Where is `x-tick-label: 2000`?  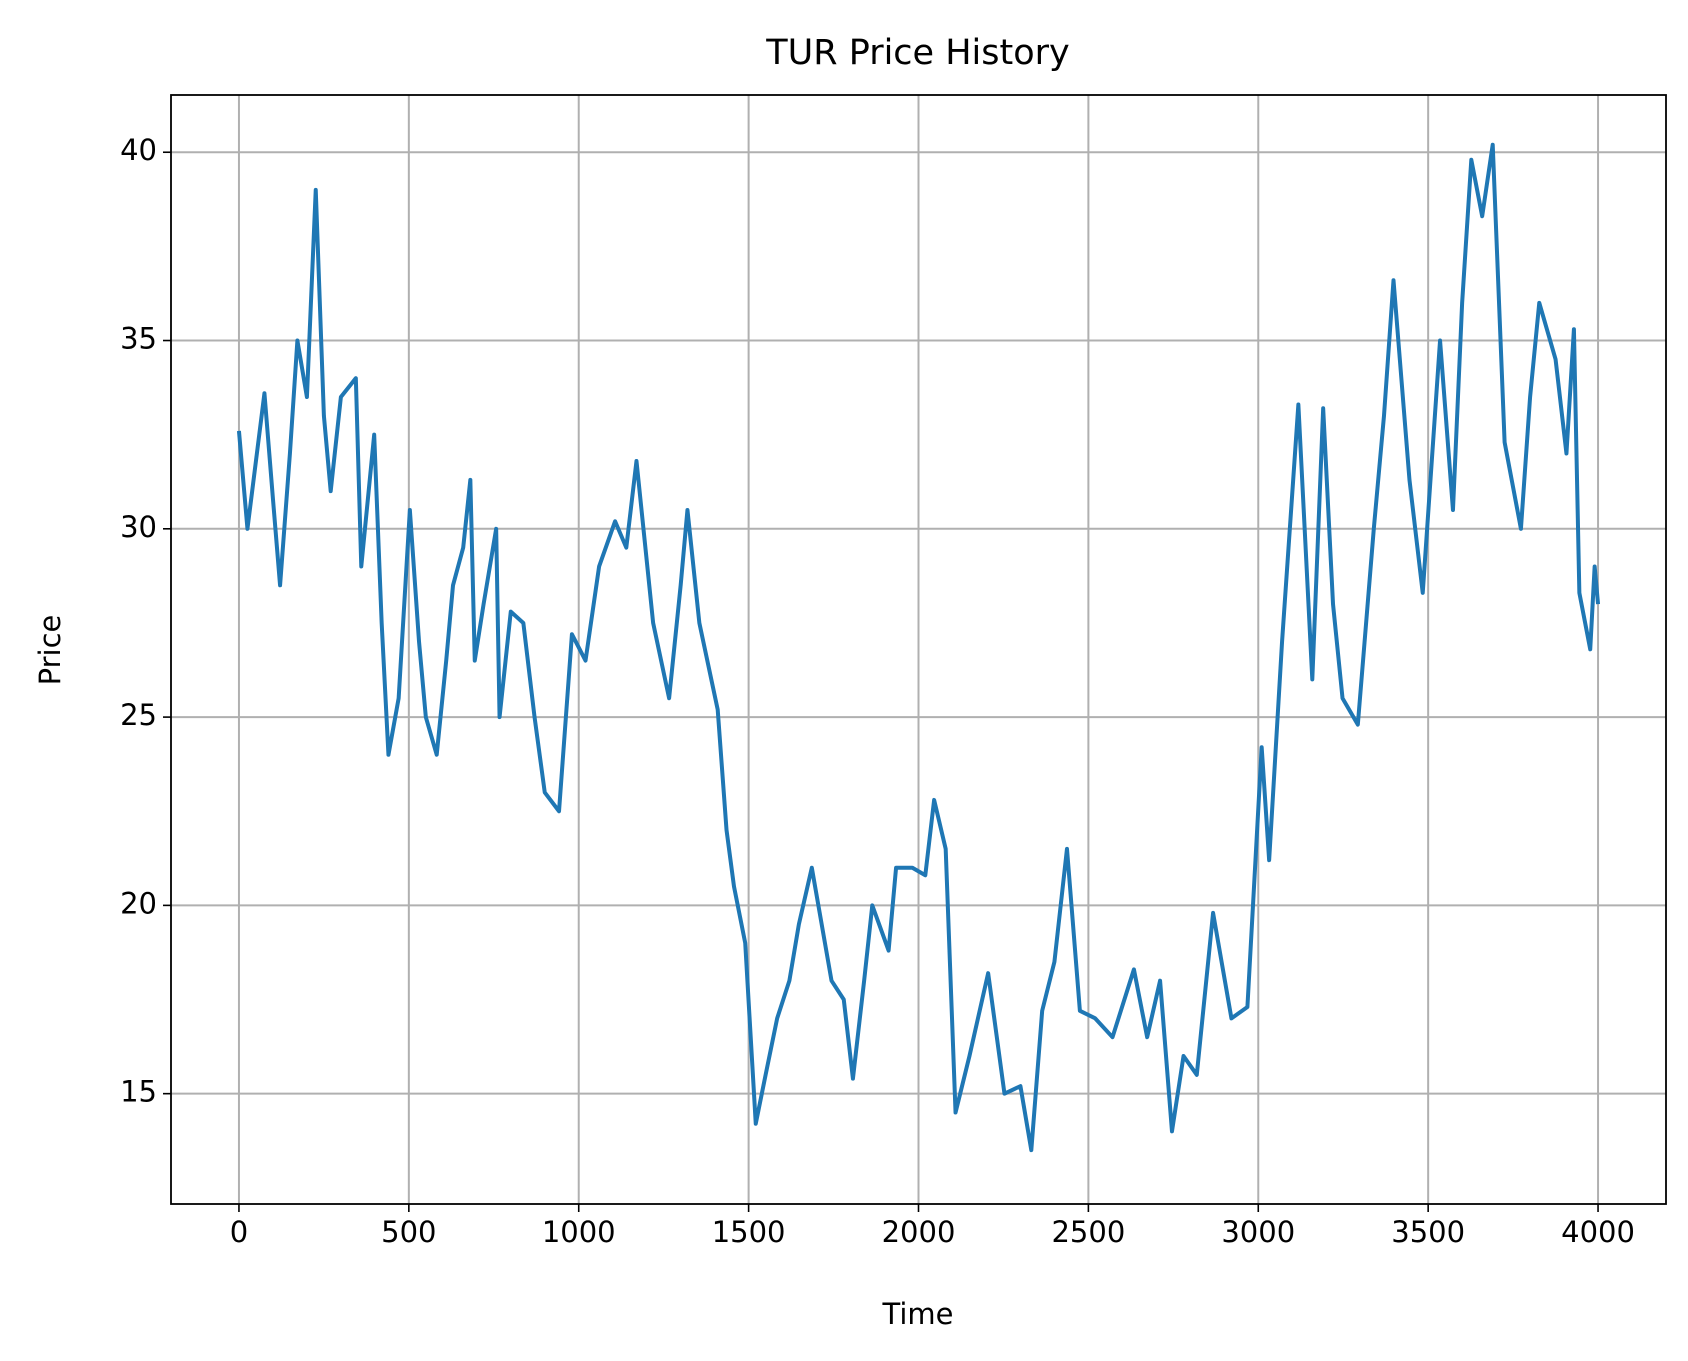 x-tick-label: 2000 is located at coordinates (919, 1232).